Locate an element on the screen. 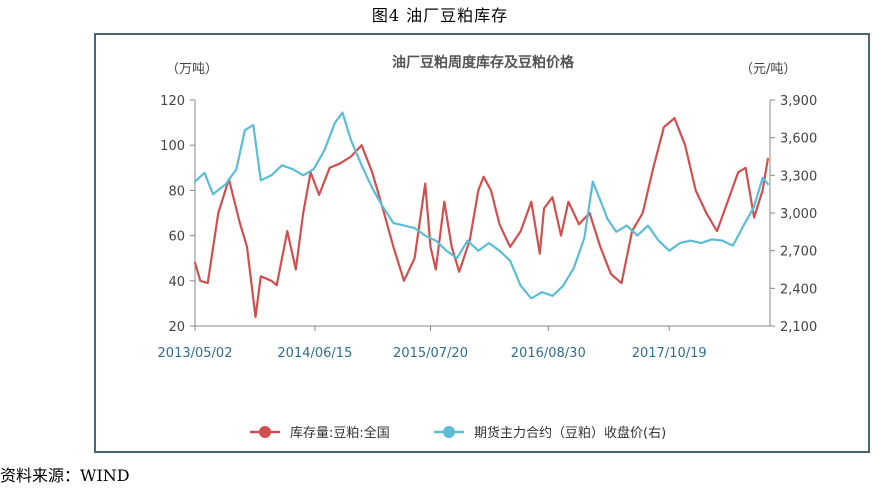  x-tick-label: 2014/06/15 is located at coordinates (314, 353).